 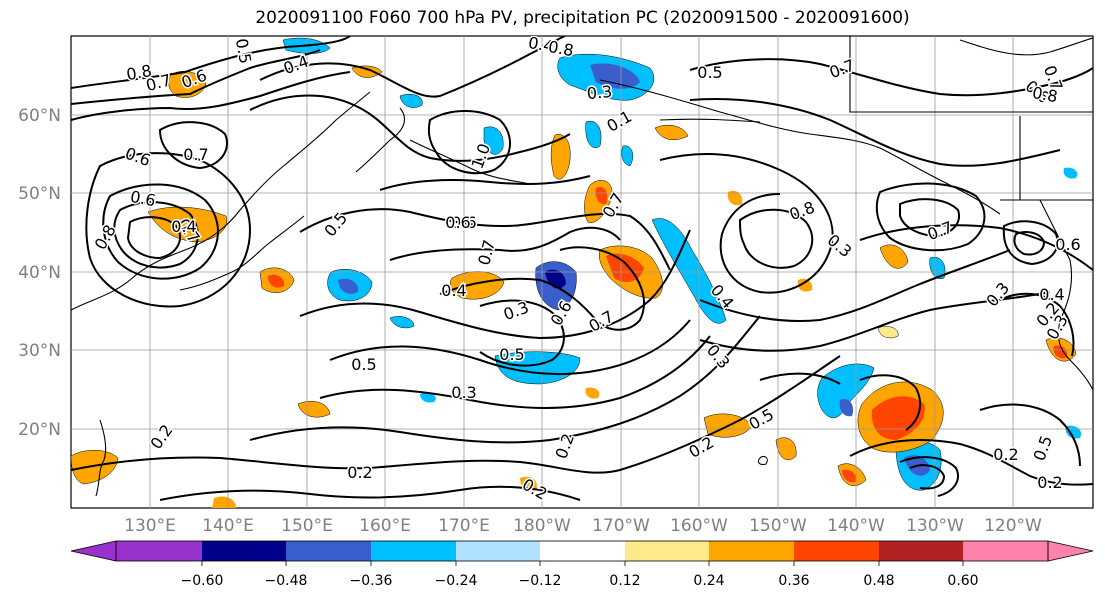 What do you see at coordinates (286, 581) in the screenshot?
I see `colorbar-tick-2: −0.48` at bounding box center [286, 581].